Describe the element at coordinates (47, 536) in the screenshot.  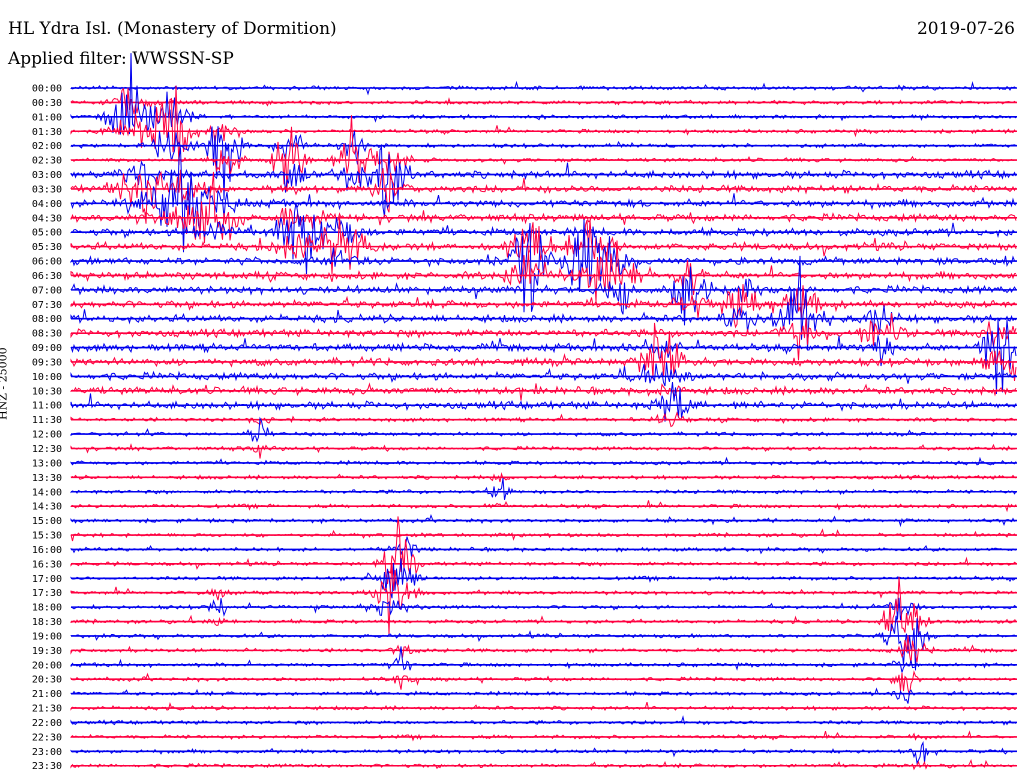
I see `time-label: 15:30` at that location.